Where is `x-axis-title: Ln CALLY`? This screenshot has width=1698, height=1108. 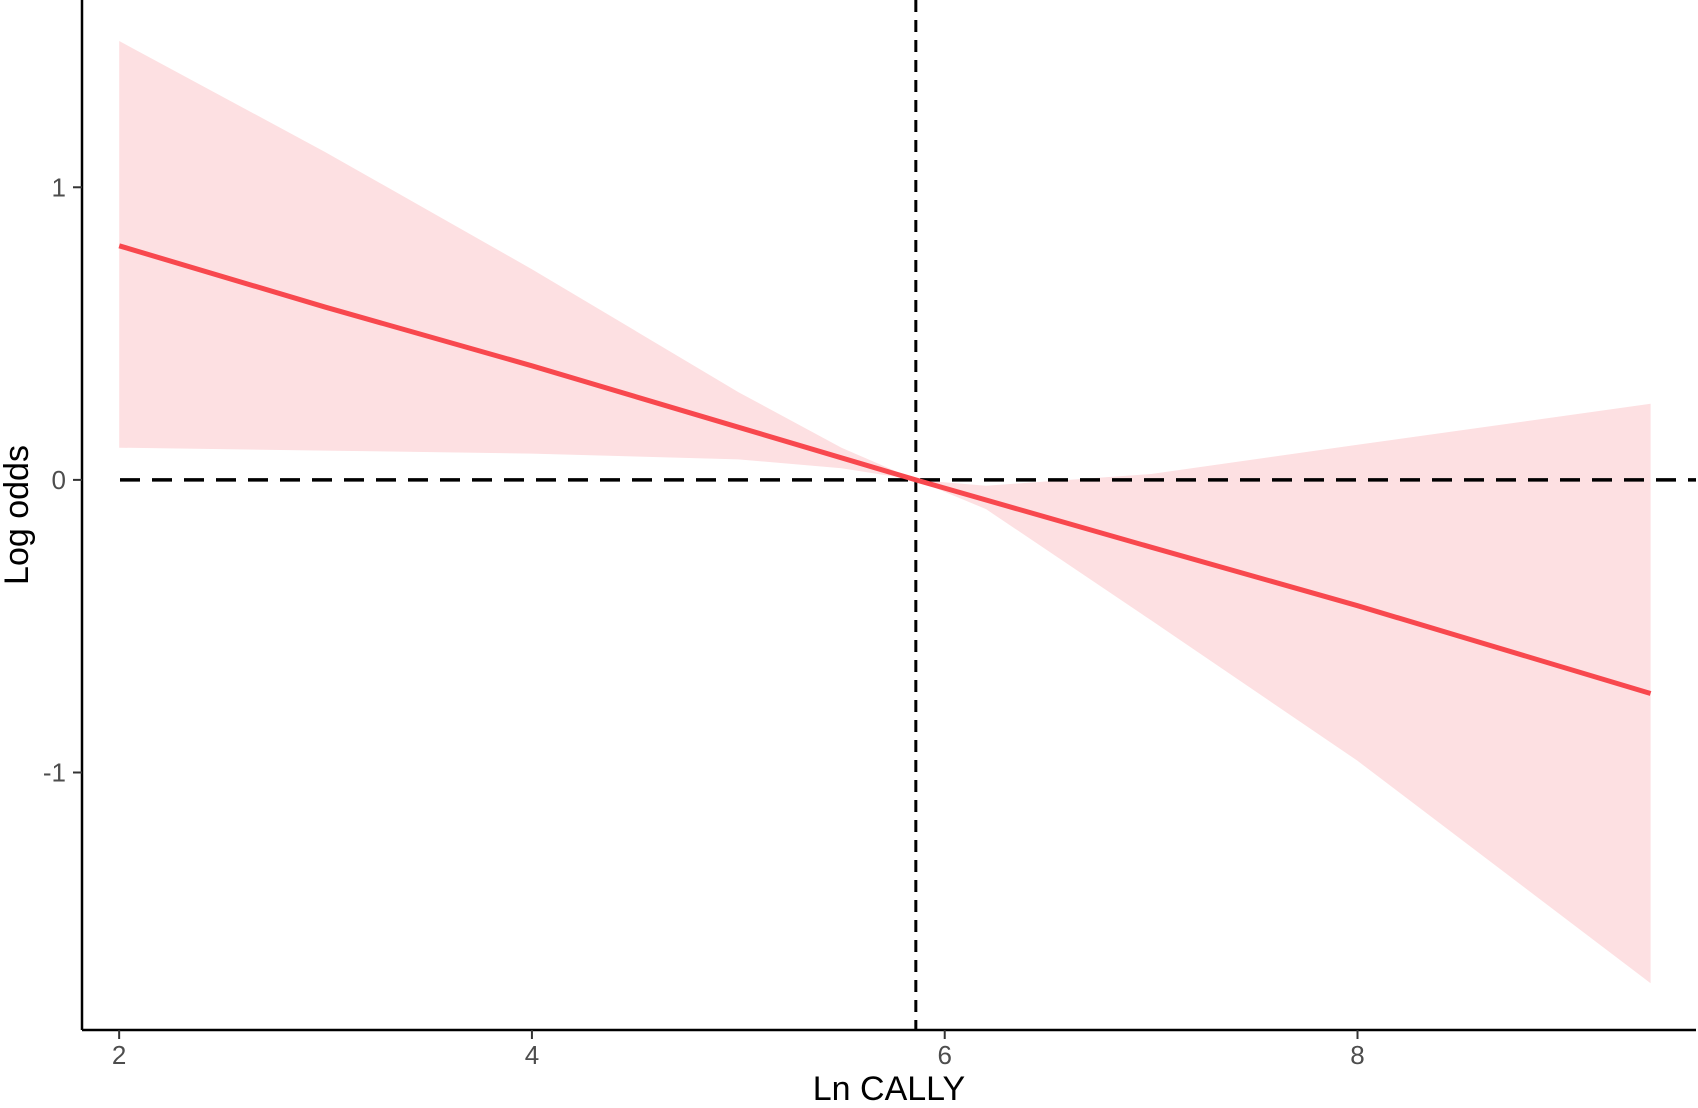
x-axis-title: Ln CALLY is located at coordinates (889, 1089).